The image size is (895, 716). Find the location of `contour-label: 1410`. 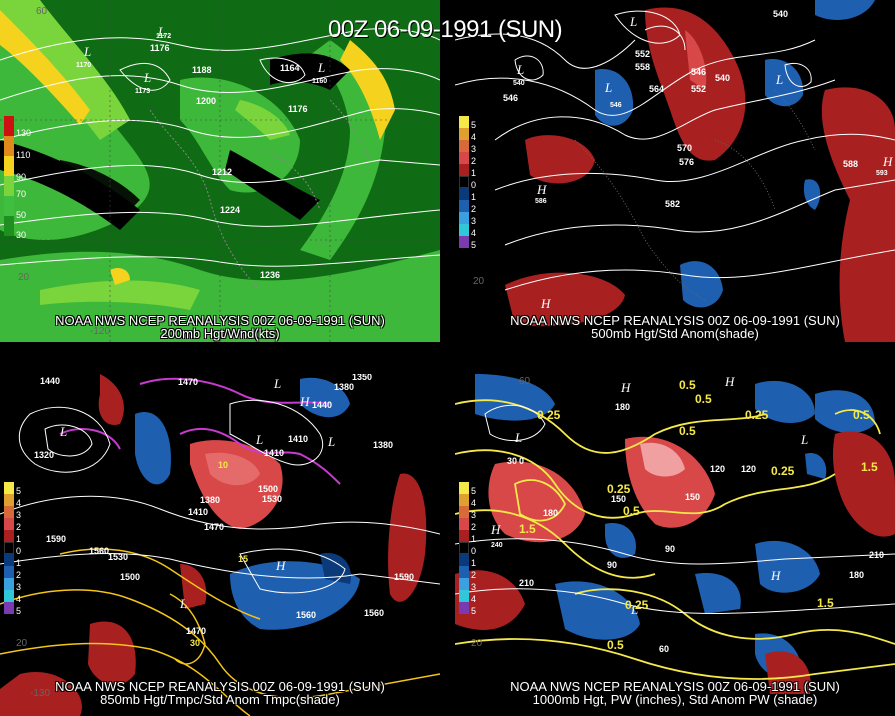

contour-label: 1410 is located at coordinates (198, 512).